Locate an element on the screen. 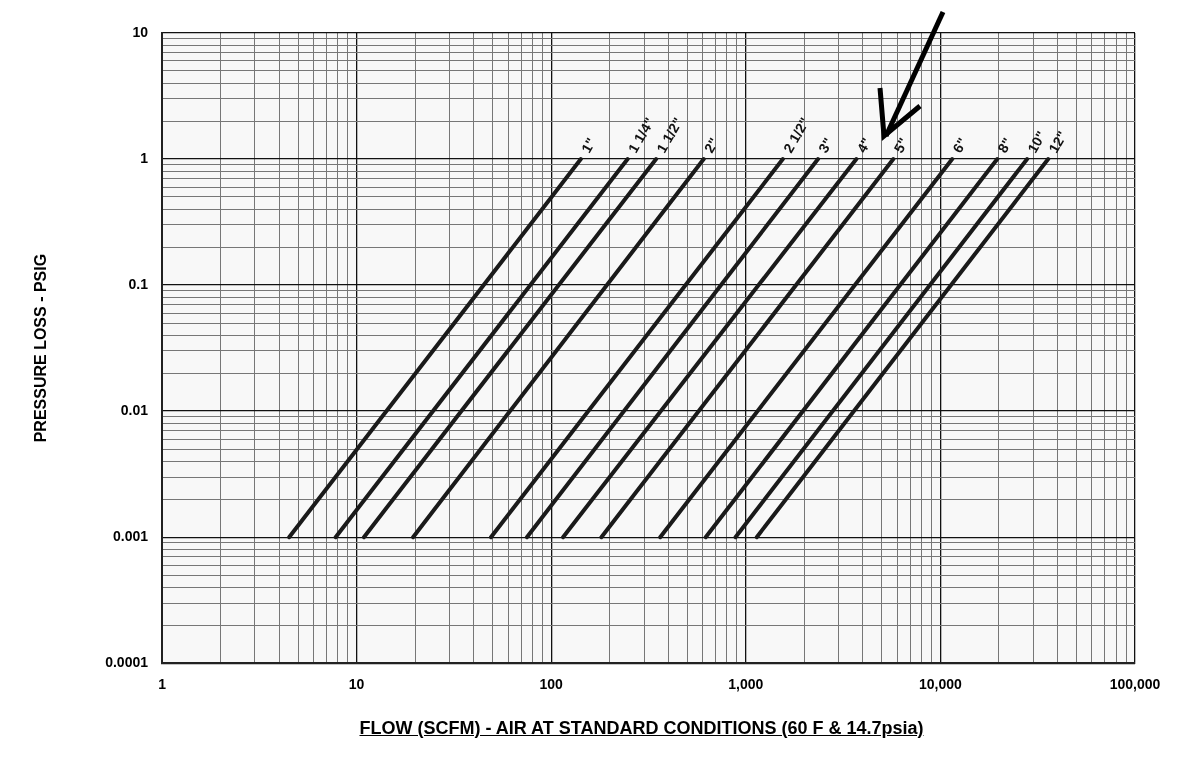 The image size is (1183, 771). y-tick-label: 0.01 is located at coordinates (134, 409).